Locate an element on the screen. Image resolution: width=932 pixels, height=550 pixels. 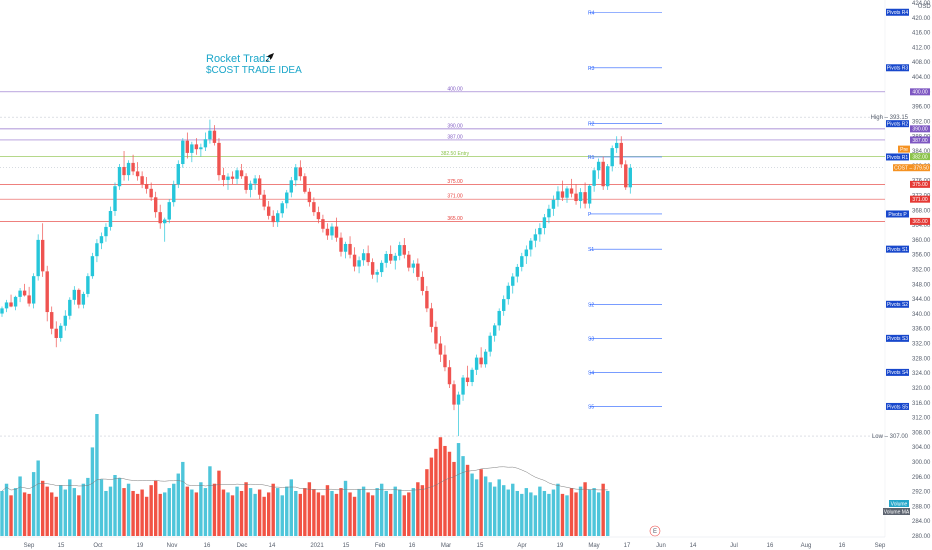
price-tick-label: 408.00 is located at coordinates (921, 63).